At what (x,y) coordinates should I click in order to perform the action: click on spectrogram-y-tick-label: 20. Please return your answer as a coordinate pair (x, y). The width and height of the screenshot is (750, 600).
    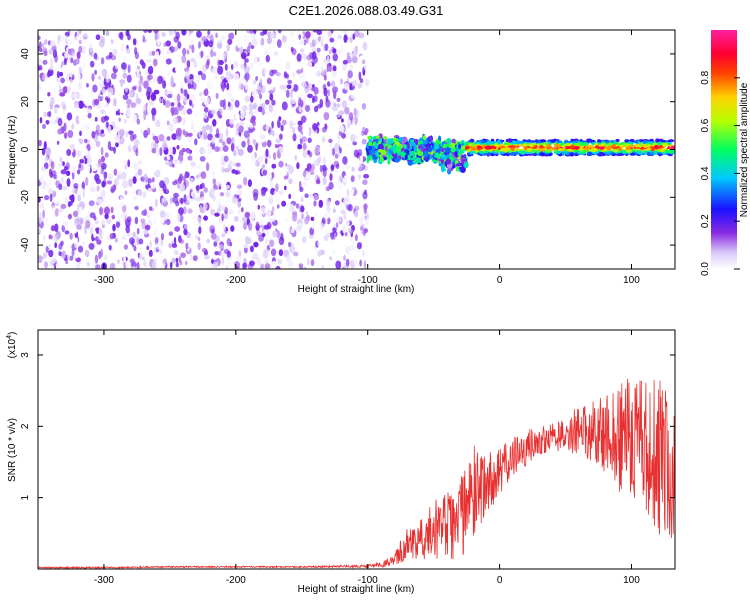
    Looking at the image, I should click on (25, 102).